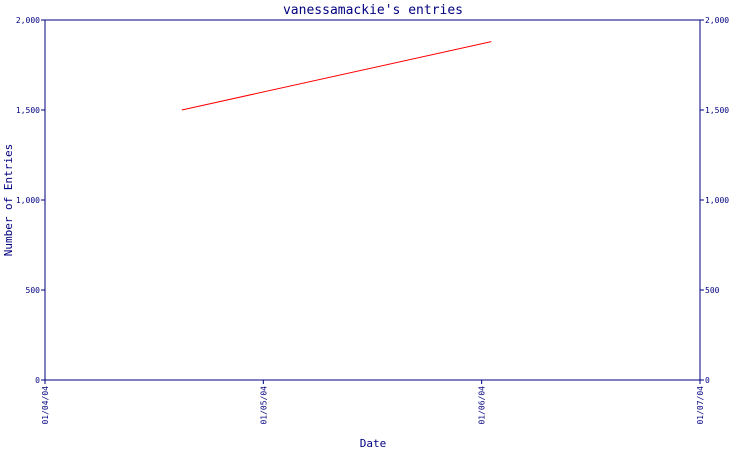 Image resolution: width=750 pixels, height=450 pixels. Describe the element at coordinates (8, 200) in the screenshot. I see `y-axis-label: Number of Entries` at that location.